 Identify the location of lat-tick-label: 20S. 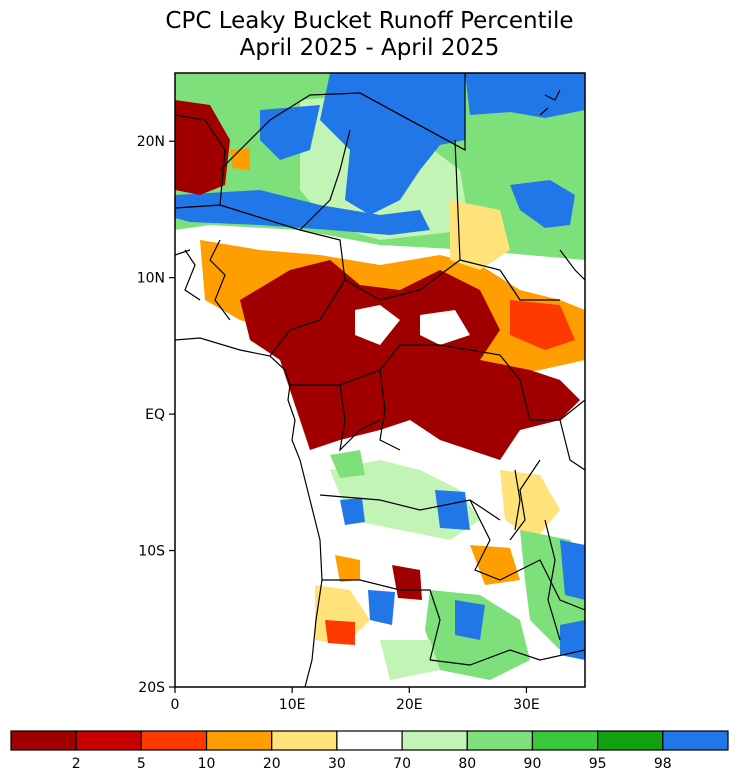
(151, 688).